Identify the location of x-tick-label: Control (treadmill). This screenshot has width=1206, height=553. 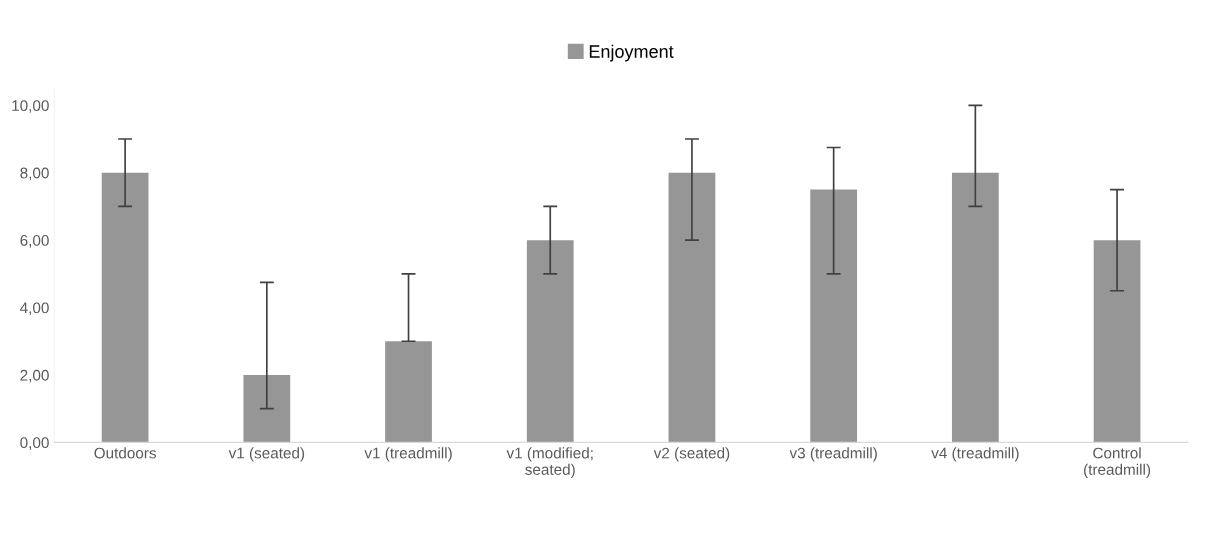
(1117, 462).